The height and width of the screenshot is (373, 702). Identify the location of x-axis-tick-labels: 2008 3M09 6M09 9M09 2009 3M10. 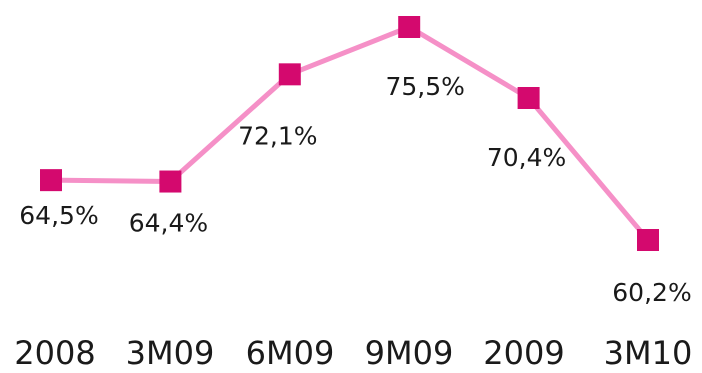
(353, 353).